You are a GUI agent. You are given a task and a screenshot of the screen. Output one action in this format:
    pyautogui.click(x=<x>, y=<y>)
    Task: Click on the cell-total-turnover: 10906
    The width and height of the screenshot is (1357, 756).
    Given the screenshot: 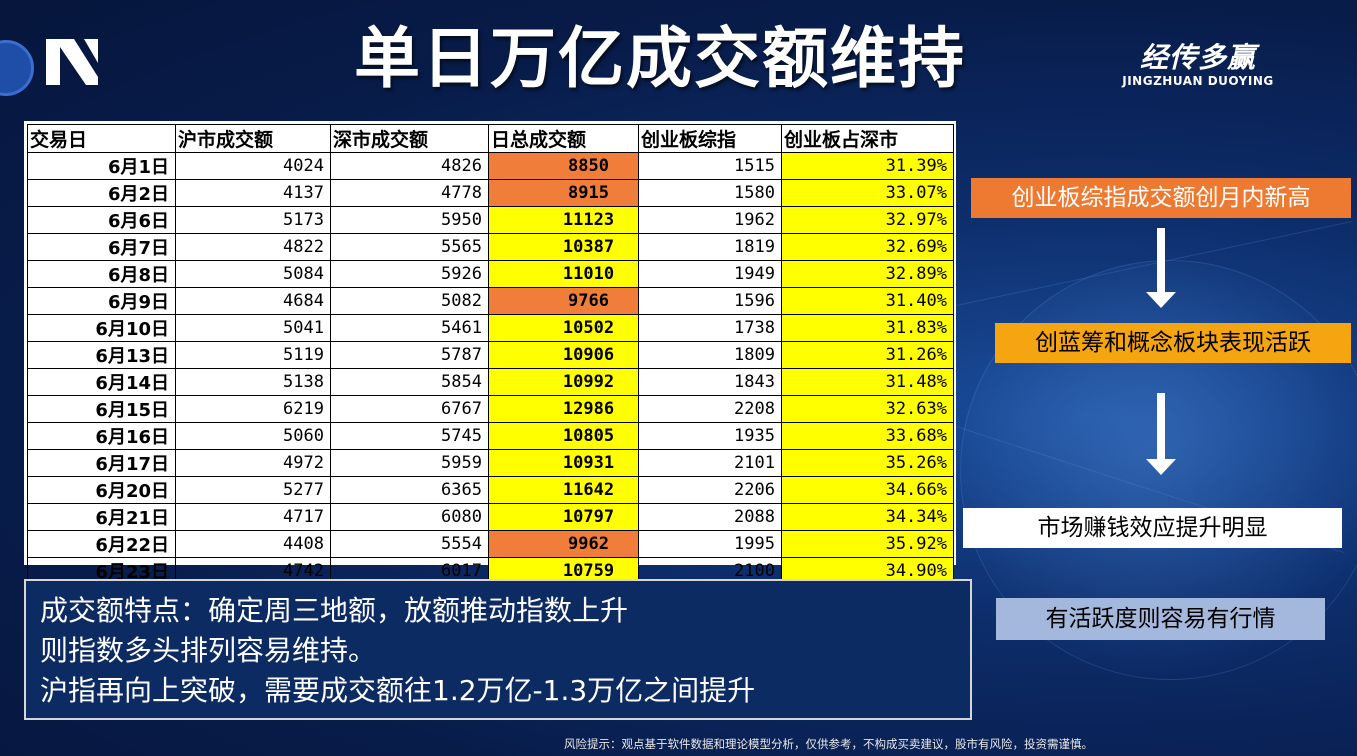 What is the action you would take?
    pyautogui.click(x=563, y=355)
    